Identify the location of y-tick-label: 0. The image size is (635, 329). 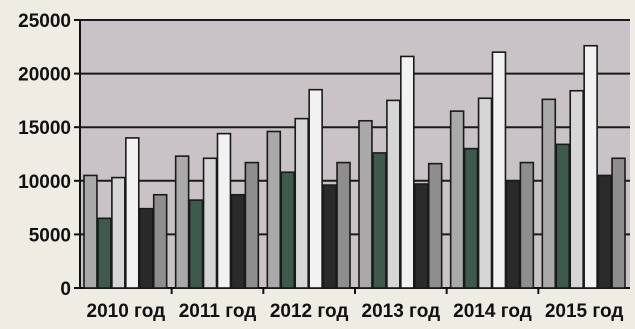
(65, 289).